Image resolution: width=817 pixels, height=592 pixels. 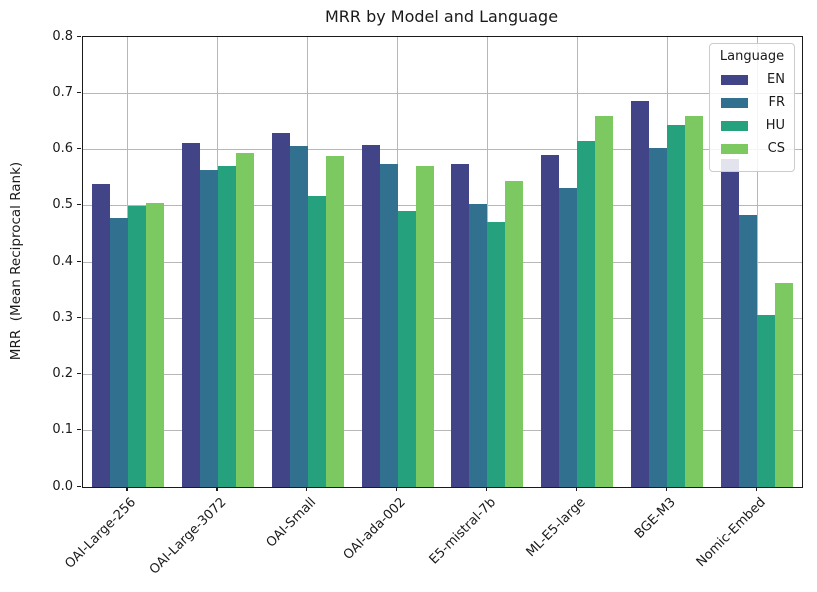 I want to click on legend-title: Language, so click(x=752, y=56).